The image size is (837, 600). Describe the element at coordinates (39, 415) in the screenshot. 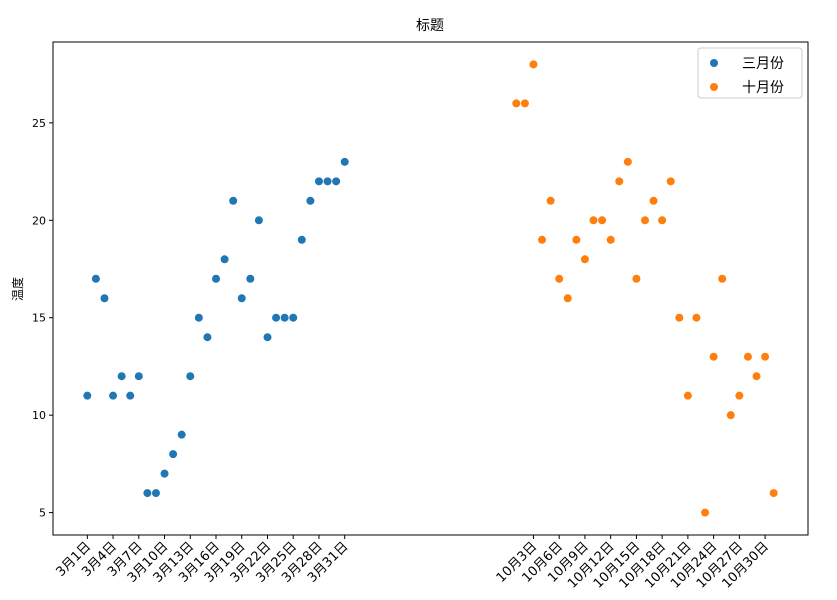

I see `y-tick-label: 10` at that location.